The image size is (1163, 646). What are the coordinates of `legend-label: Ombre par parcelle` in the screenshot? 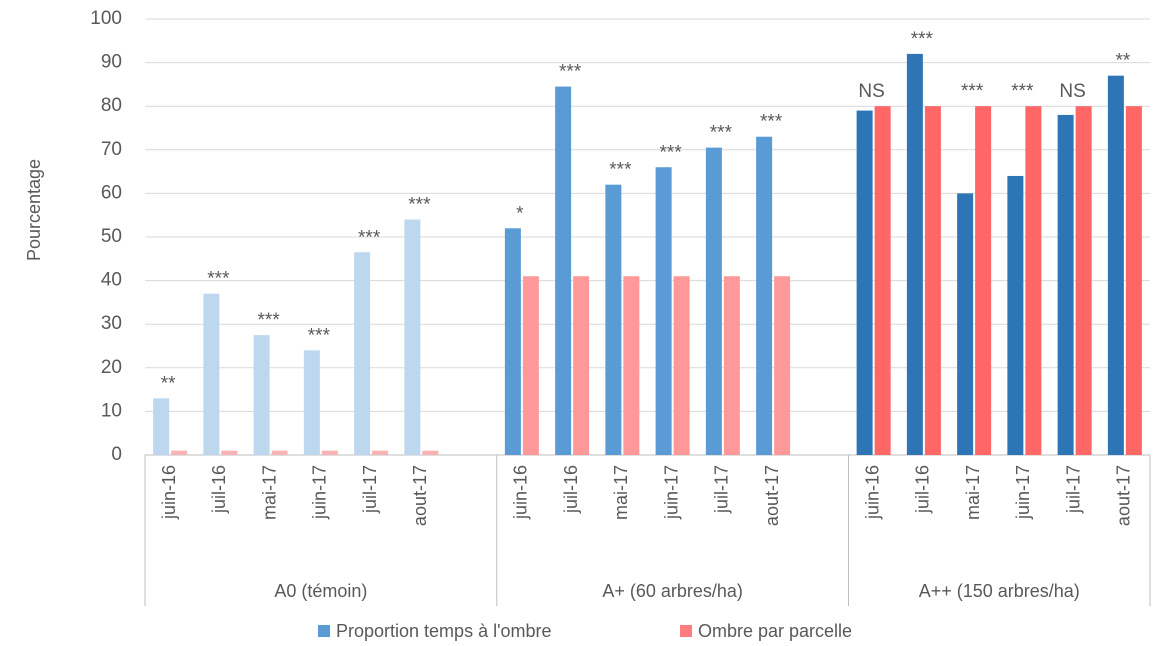 It's located at (775, 631).